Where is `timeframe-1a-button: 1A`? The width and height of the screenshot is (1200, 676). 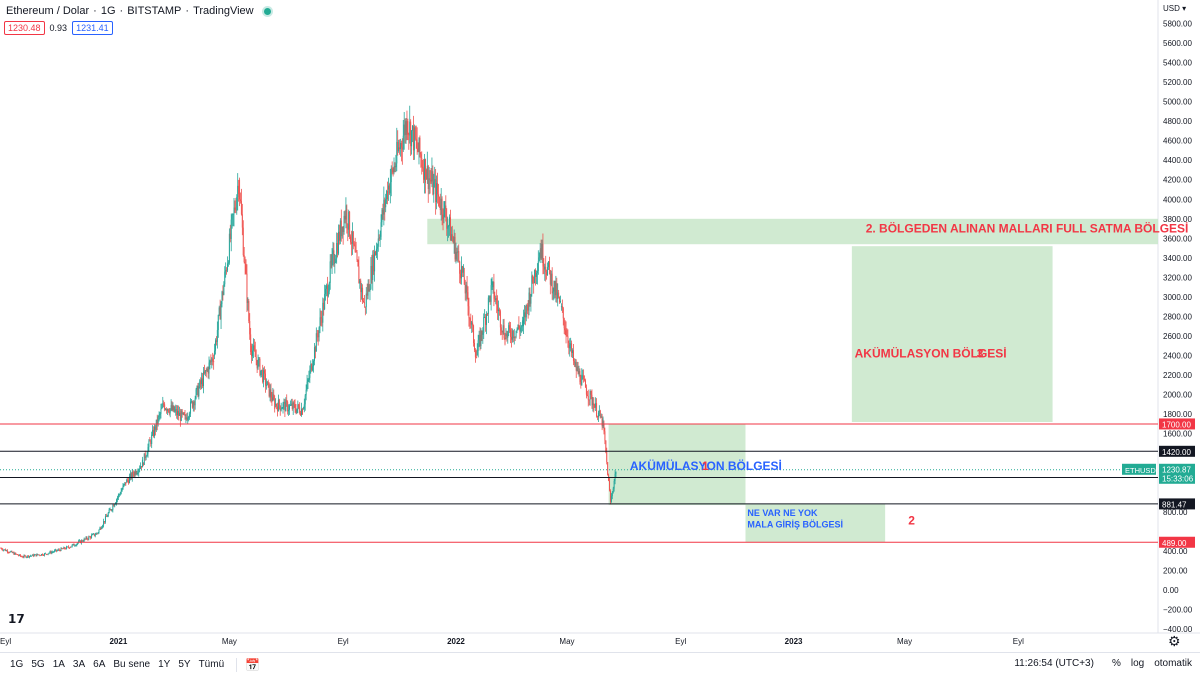 timeframe-1a-button: 1A is located at coordinates (58, 664).